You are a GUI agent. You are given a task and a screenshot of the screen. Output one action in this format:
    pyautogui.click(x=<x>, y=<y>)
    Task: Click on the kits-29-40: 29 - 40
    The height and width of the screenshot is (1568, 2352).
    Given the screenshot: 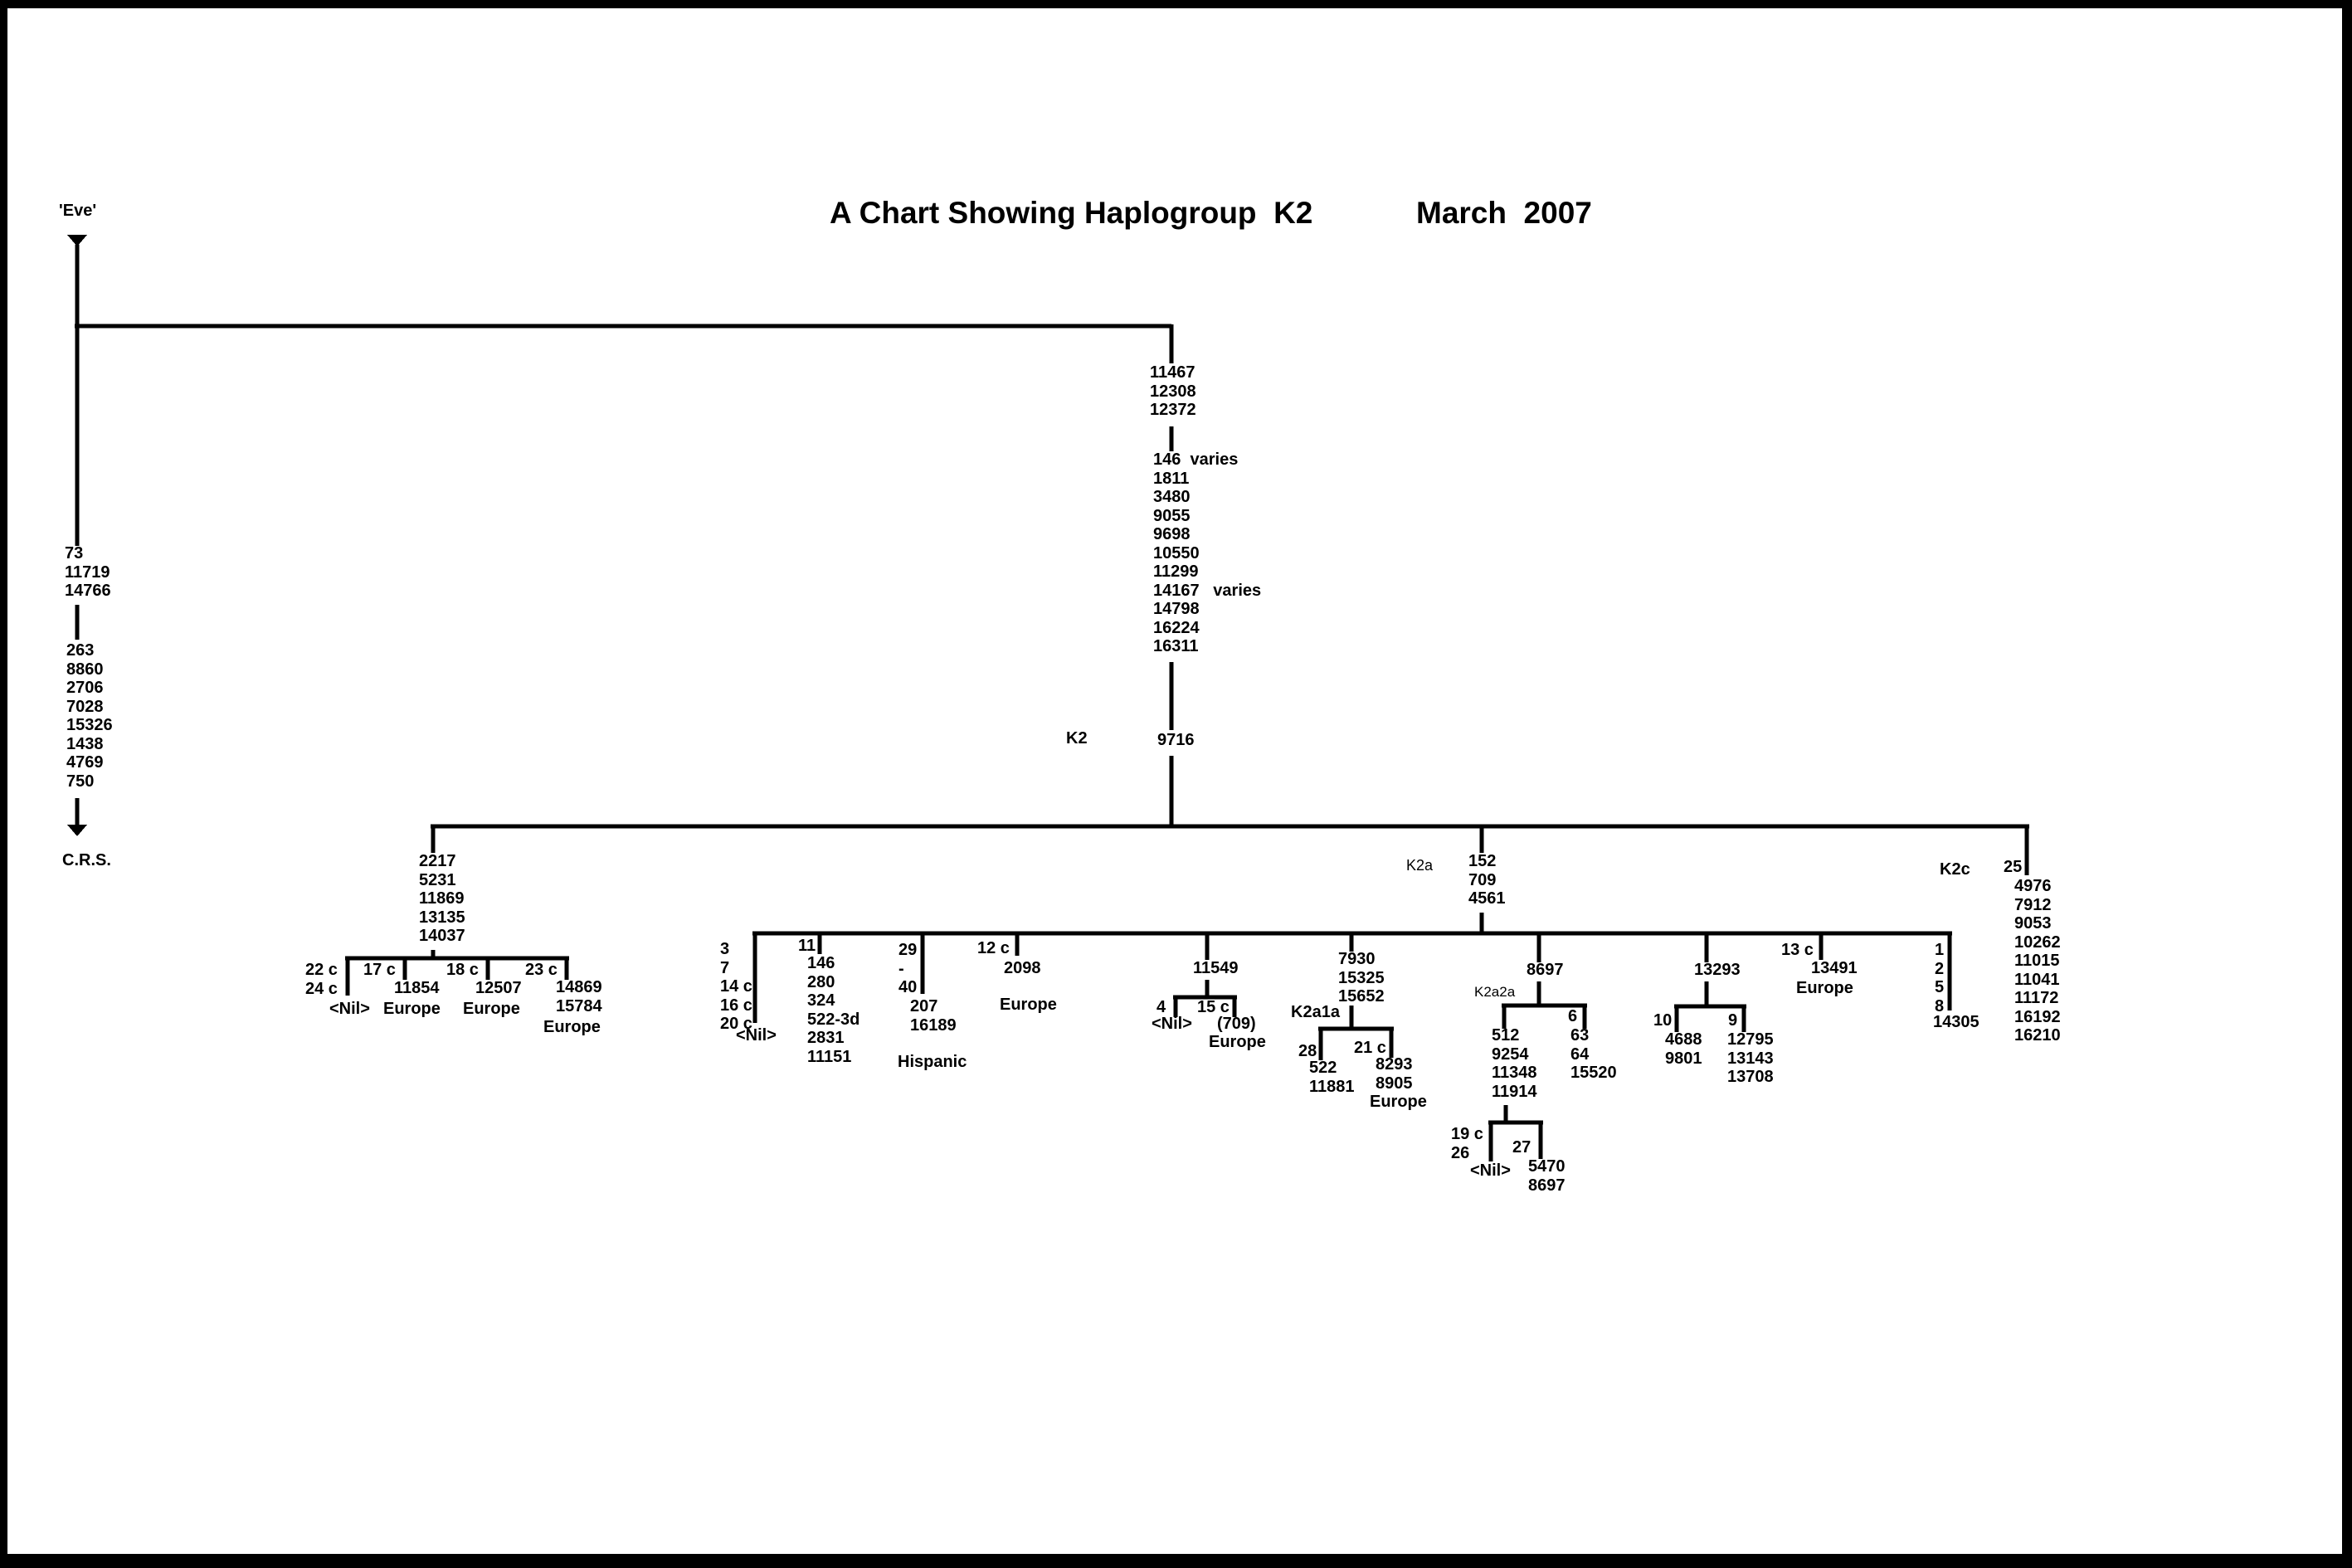 What is the action you would take?
    pyautogui.click(x=908, y=968)
    